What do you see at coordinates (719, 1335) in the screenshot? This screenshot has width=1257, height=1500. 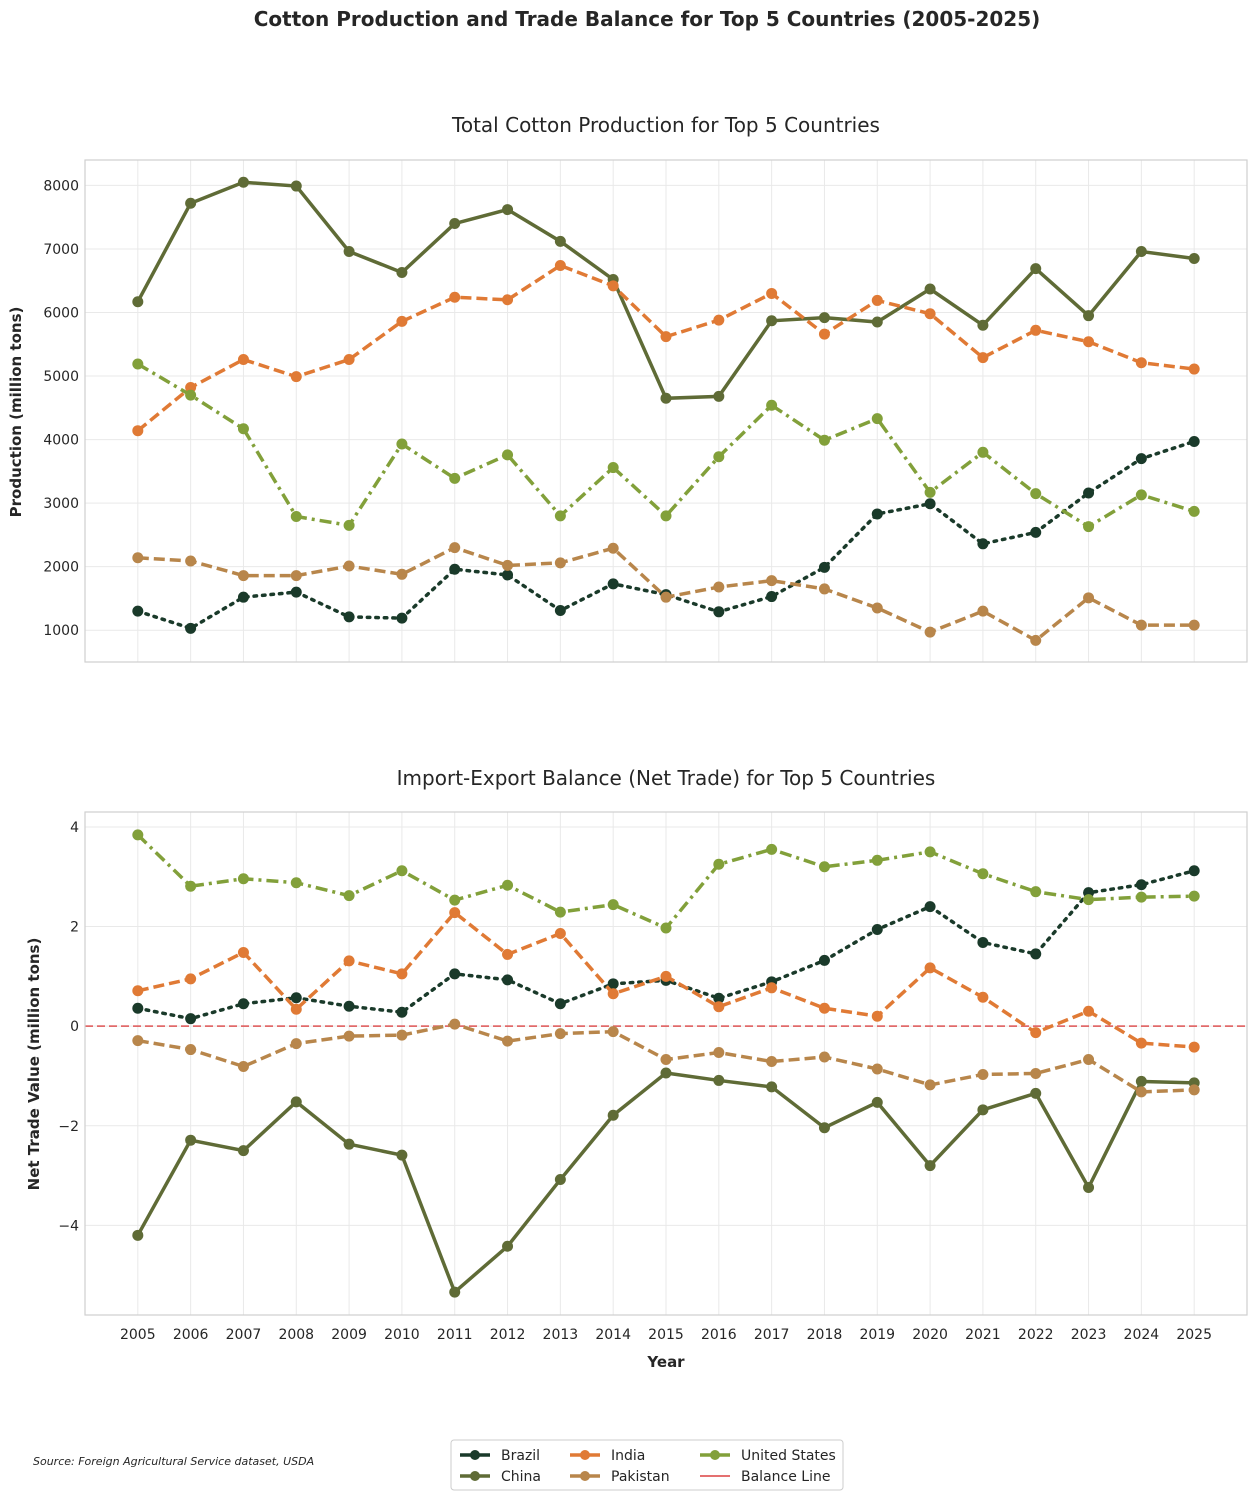 I see `trade-x-tick-label: 2016` at bounding box center [719, 1335].